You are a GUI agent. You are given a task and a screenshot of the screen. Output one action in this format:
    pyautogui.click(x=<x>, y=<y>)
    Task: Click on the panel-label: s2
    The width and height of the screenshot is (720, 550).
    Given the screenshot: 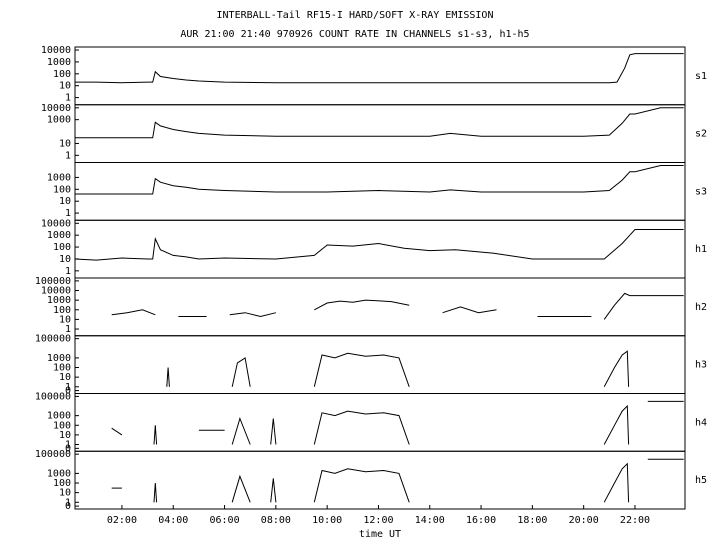 What is the action you would take?
    pyautogui.click(x=701, y=134)
    